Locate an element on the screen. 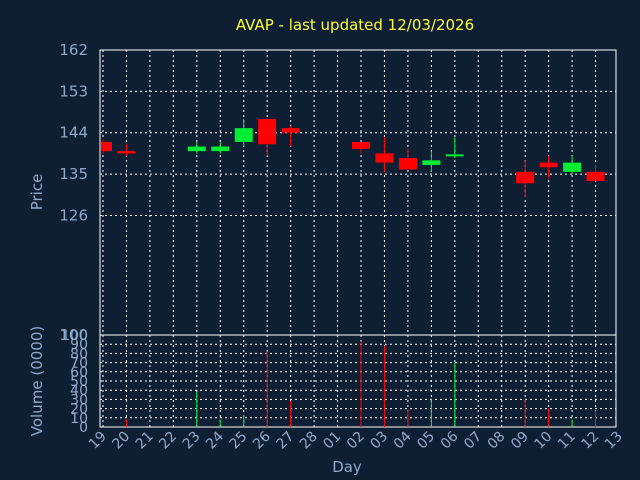 This screenshot has width=640, height=480. x-tick-label: 24 is located at coordinates (215, 440).